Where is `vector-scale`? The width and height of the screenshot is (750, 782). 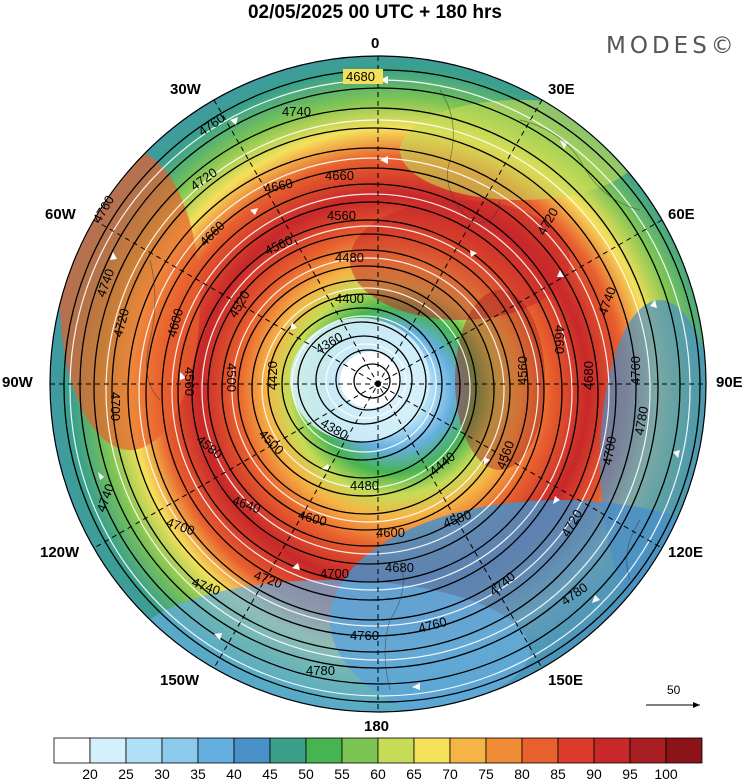 vector-scale is located at coordinates (673, 705).